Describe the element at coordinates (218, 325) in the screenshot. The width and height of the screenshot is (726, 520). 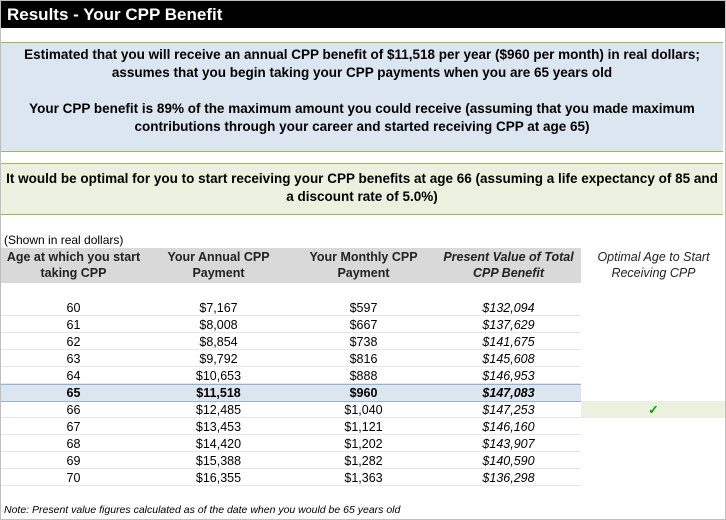
I see `table-cell: $8,008` at that location.